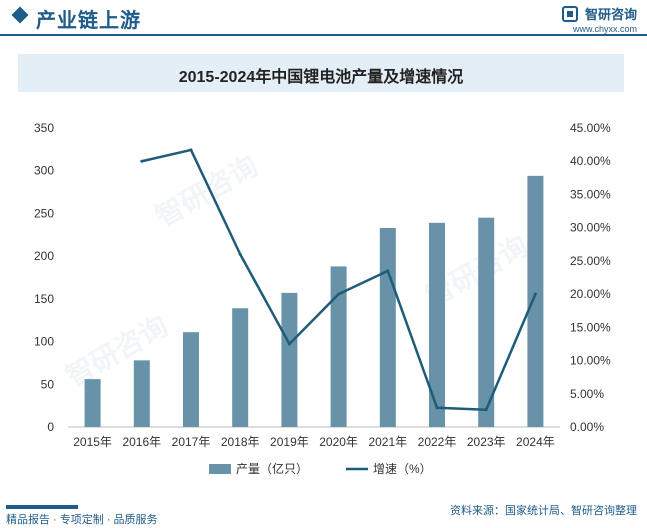 The image size is (647, 528). What do you see at coordinates (321, 77) in the screenshot?
I see `chart-title: 2015-2024年中国锂电池产量及增速情况` at bounding box center [321, 77].